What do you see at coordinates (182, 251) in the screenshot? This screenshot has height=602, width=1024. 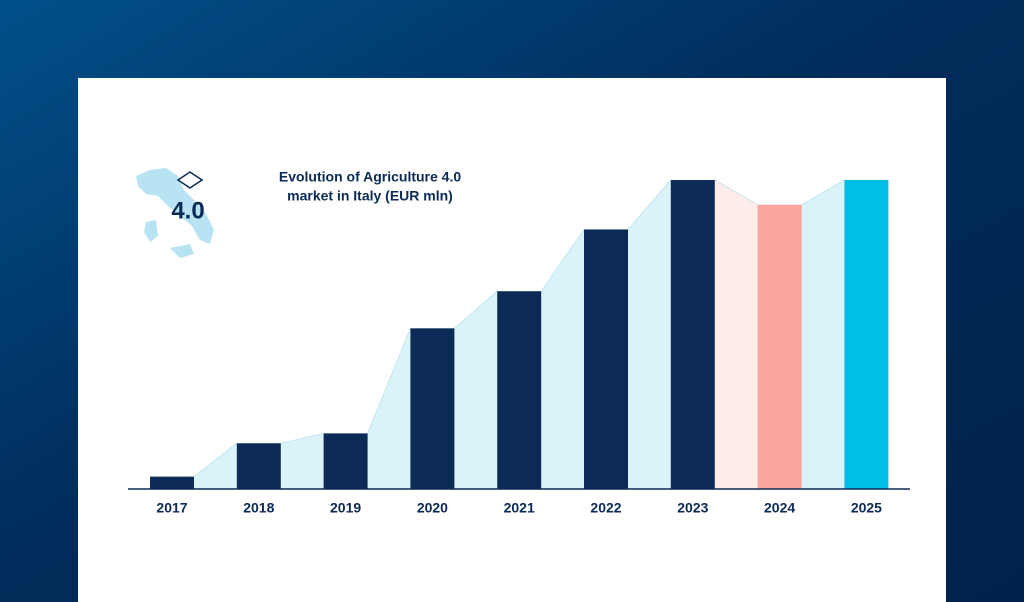 I see `sicily-shape` at bounding box center [182, 251].